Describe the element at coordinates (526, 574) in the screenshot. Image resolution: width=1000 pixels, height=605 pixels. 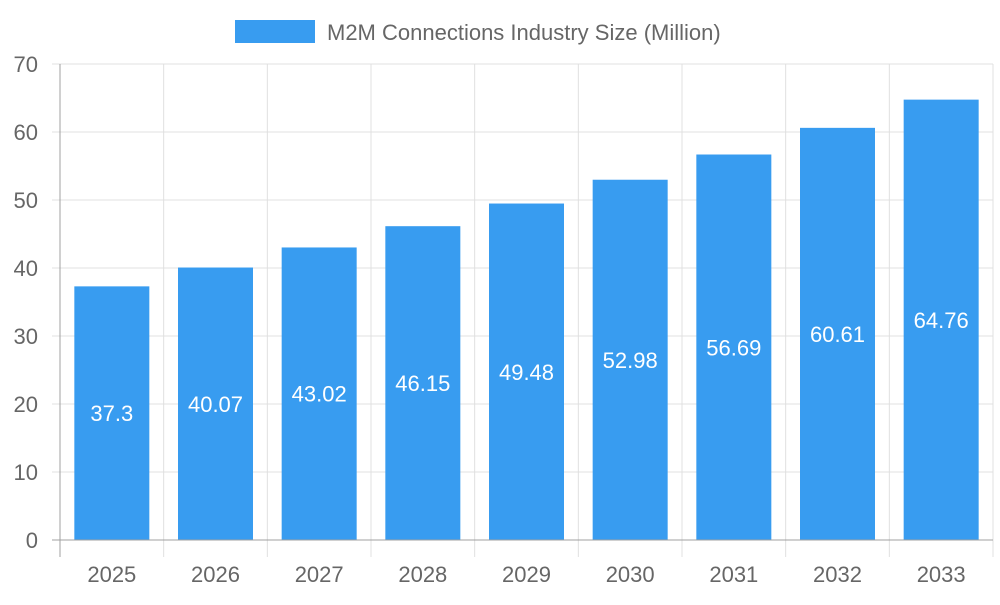
I see `x-tick-label: 2029` at that location.